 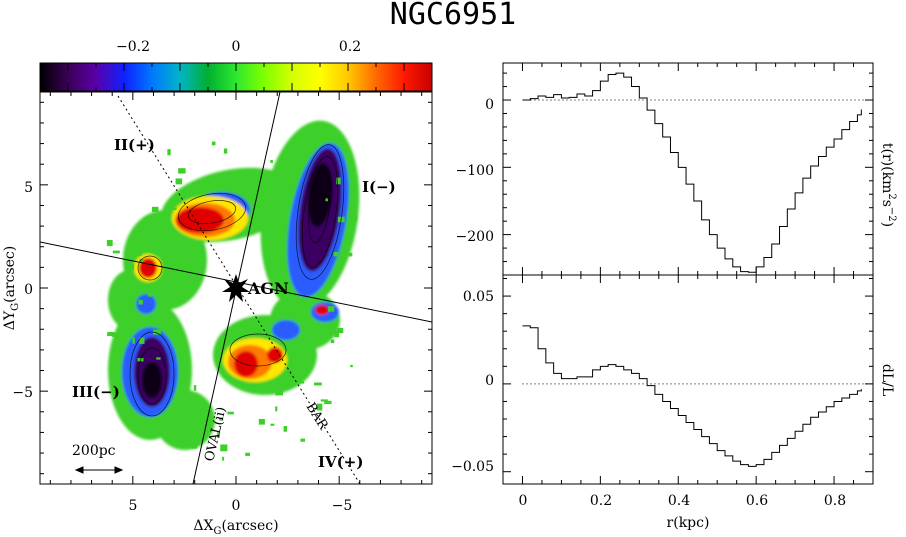 I want to click on map-ytick-label: −5, so click(x=22, y=393).